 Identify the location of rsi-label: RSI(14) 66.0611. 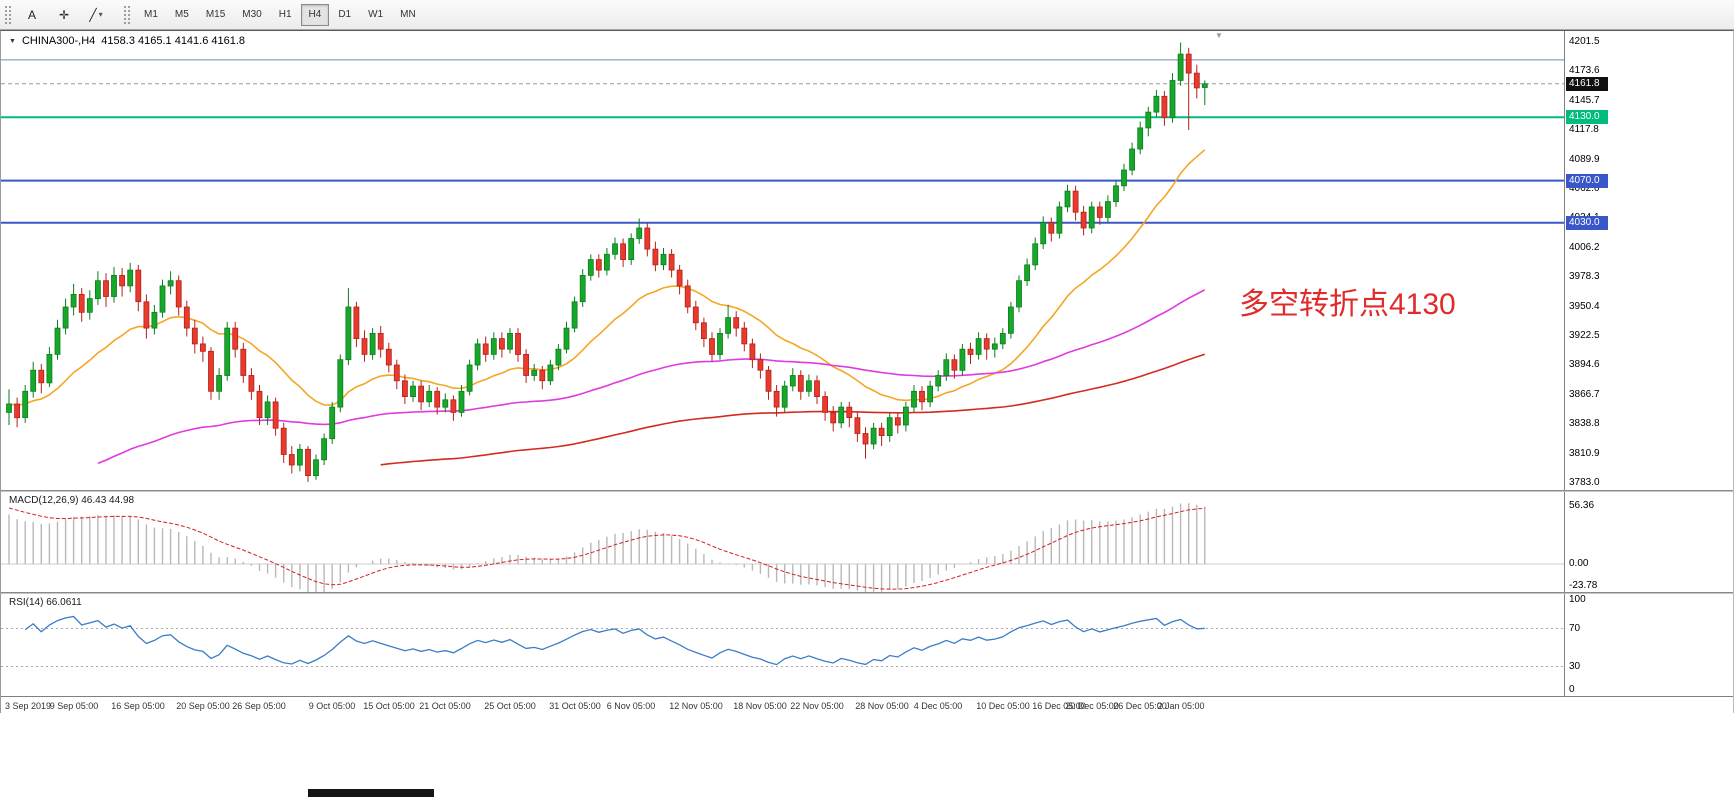
(45, 602).